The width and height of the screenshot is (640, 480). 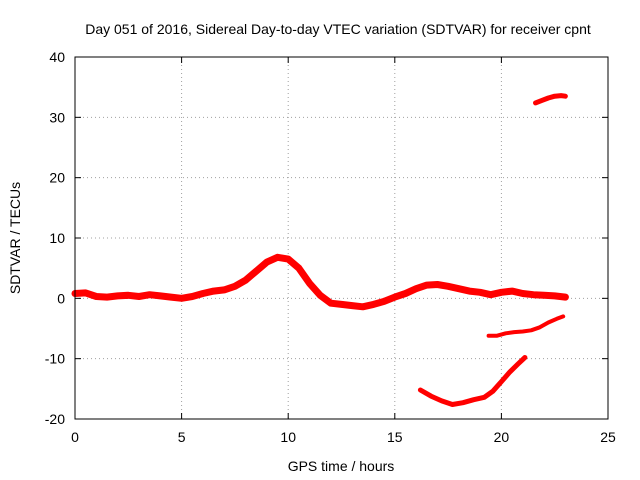 I want to click on x-tick-label: 0, so click(x=75, y=437).